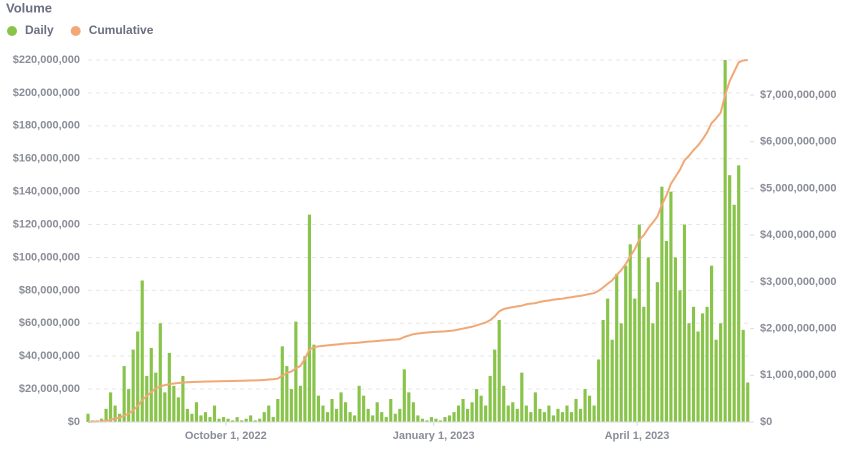 This screenshot has width=850, height=449. Describe the element at coordinates (46, 159) in the screenshot. I see `y-tick-label: $160,000,000` at that location.